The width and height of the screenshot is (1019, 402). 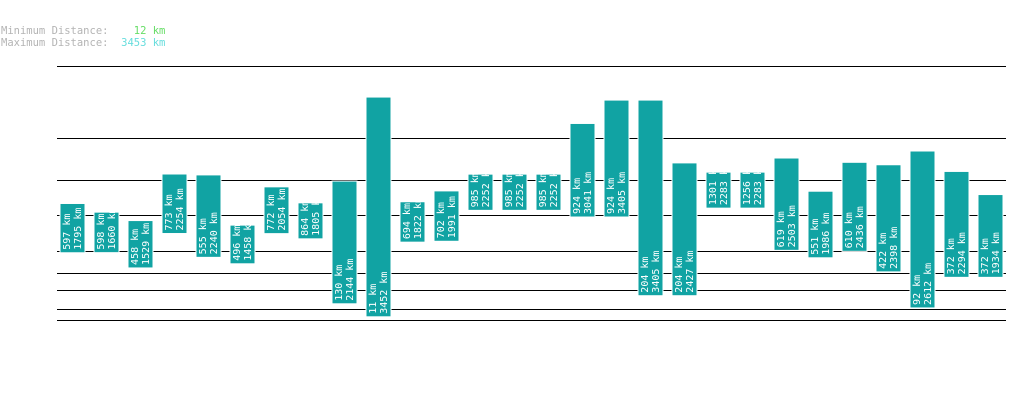 I want to click on bar-min-label-1: 597 km, so click(x=67, y=232).